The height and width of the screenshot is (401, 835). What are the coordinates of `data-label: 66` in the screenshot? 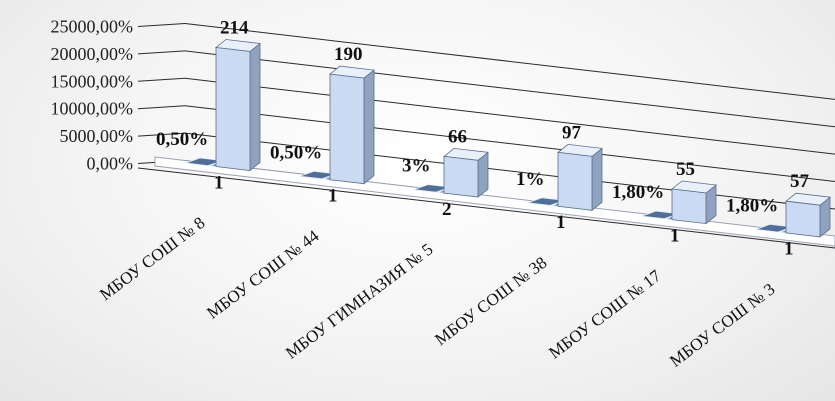 It's located at (457, 136).